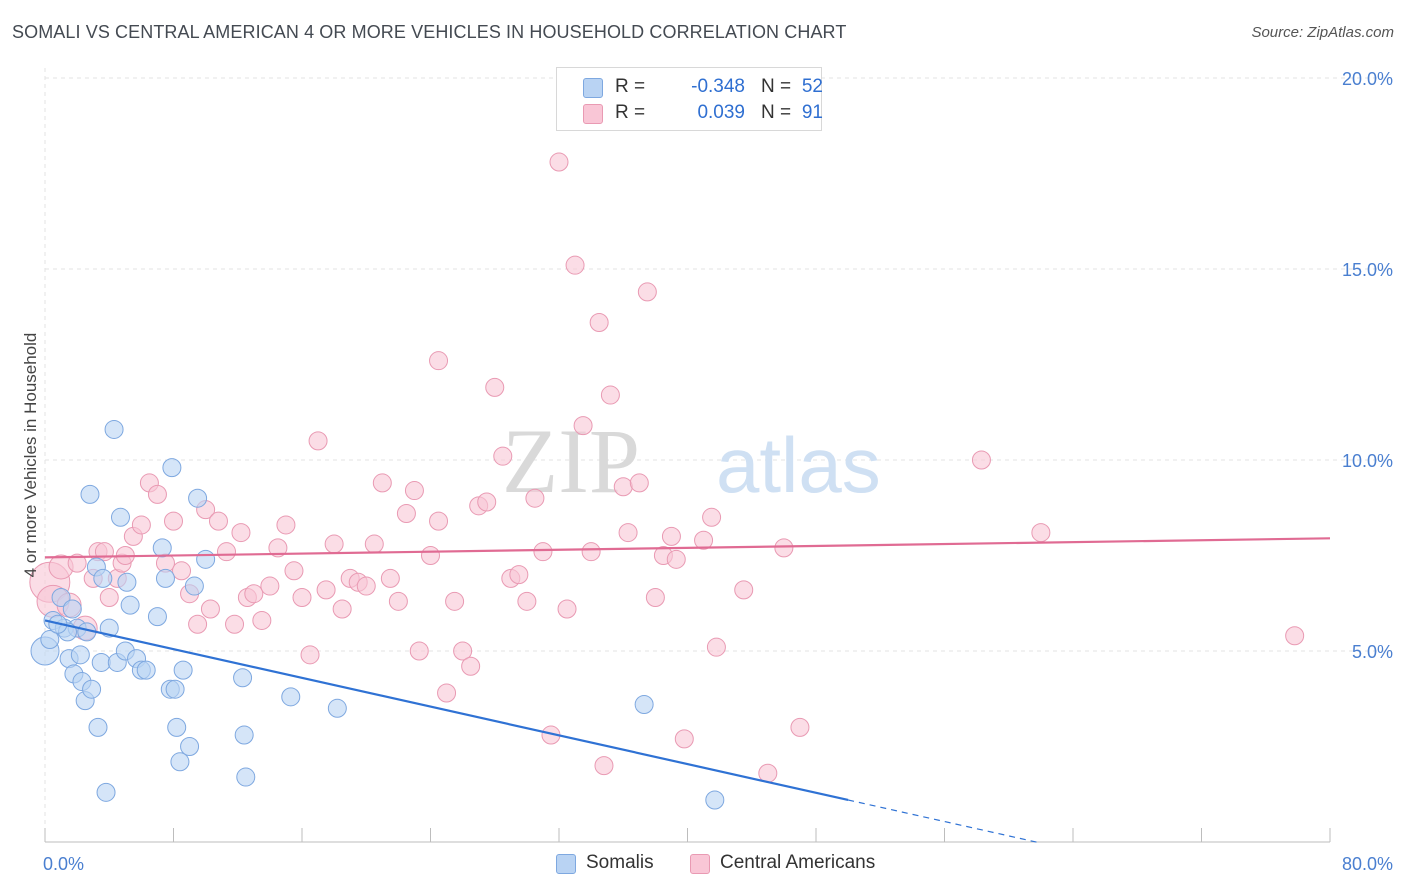 The width and height of the screenshot is (1406, 892). I want to click on axes, so click(687, 835).